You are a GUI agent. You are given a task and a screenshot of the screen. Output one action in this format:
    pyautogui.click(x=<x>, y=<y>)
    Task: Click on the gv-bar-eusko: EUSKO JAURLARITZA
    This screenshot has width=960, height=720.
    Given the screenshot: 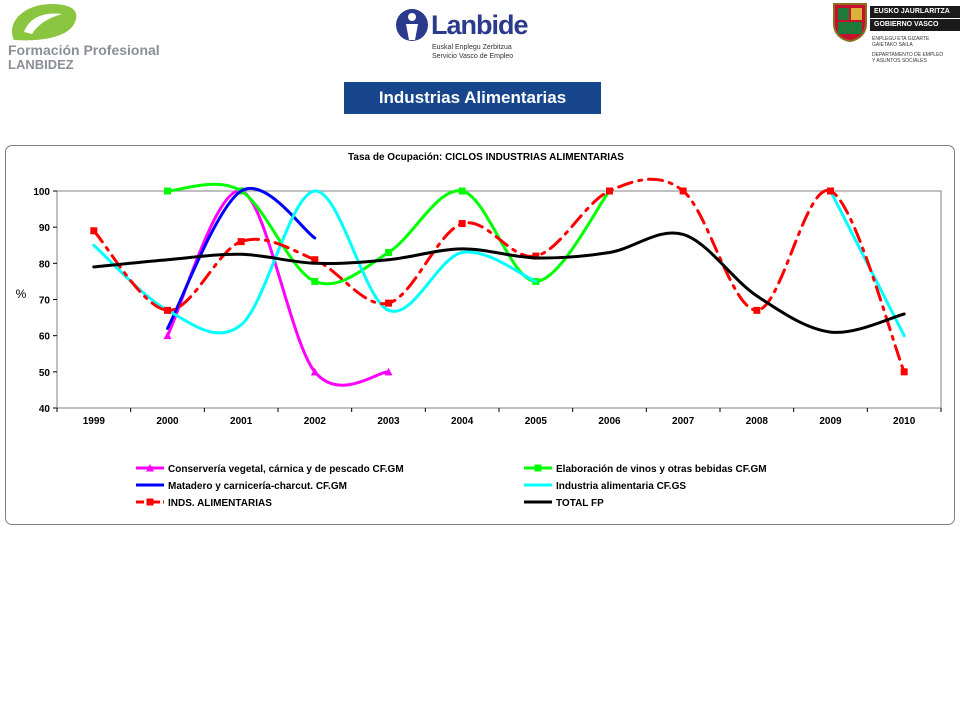 What is the action you would take?
    pyautogui.click(x=915, y=12)
    